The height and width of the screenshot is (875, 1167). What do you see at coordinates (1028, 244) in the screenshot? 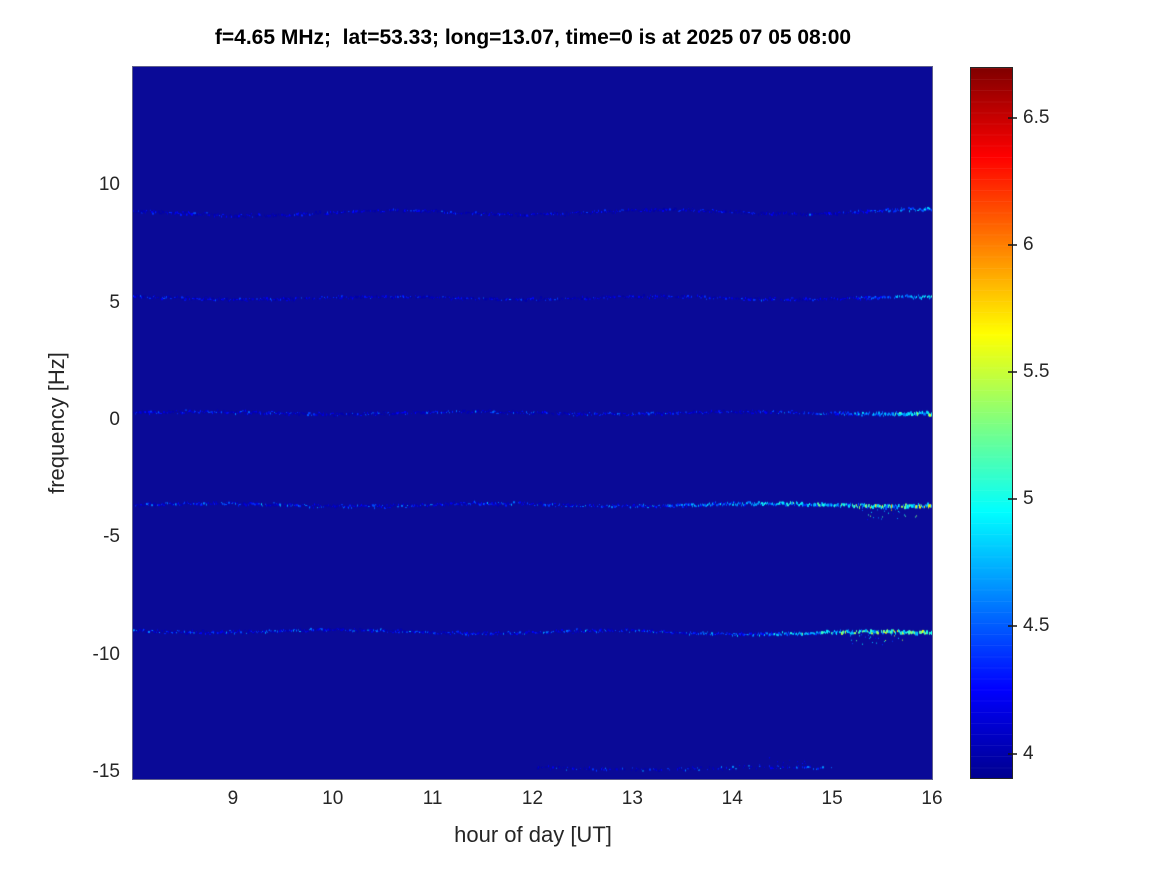
I see `colorbar-tick-label-6: 6` at bounding box center [1028, 244].